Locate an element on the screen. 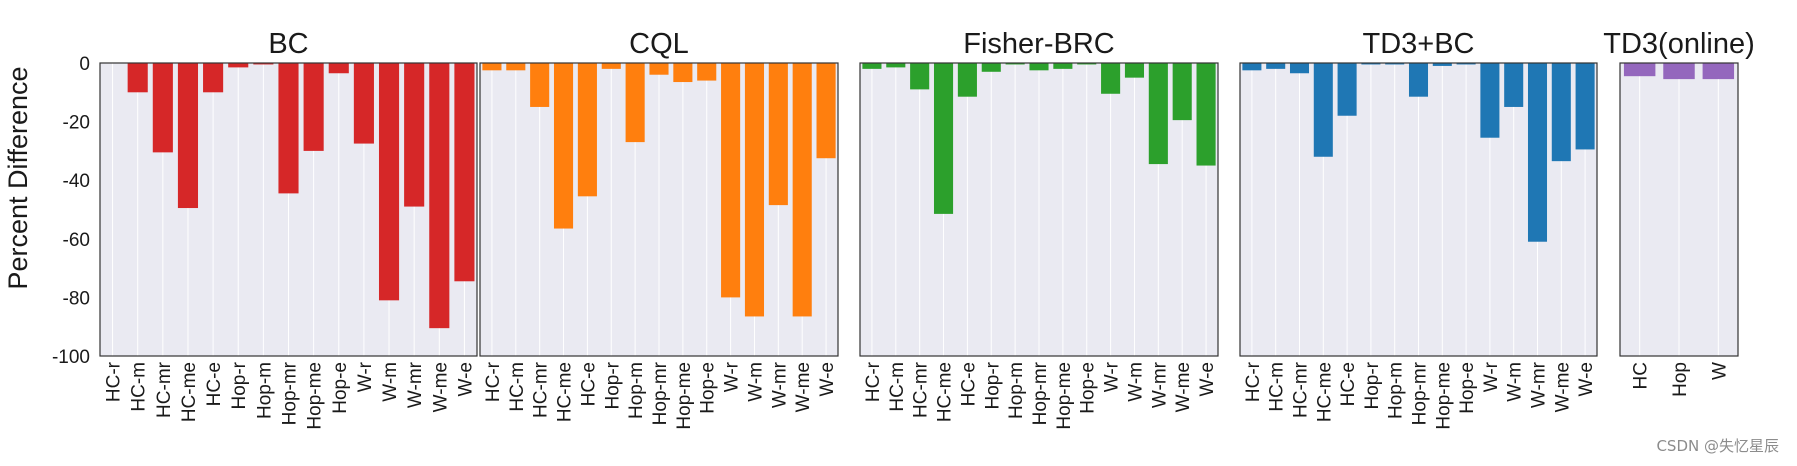 This screenshot has height=466, width=1797. bar-td3-bc-w-m is located at coordinates (1514, 85).